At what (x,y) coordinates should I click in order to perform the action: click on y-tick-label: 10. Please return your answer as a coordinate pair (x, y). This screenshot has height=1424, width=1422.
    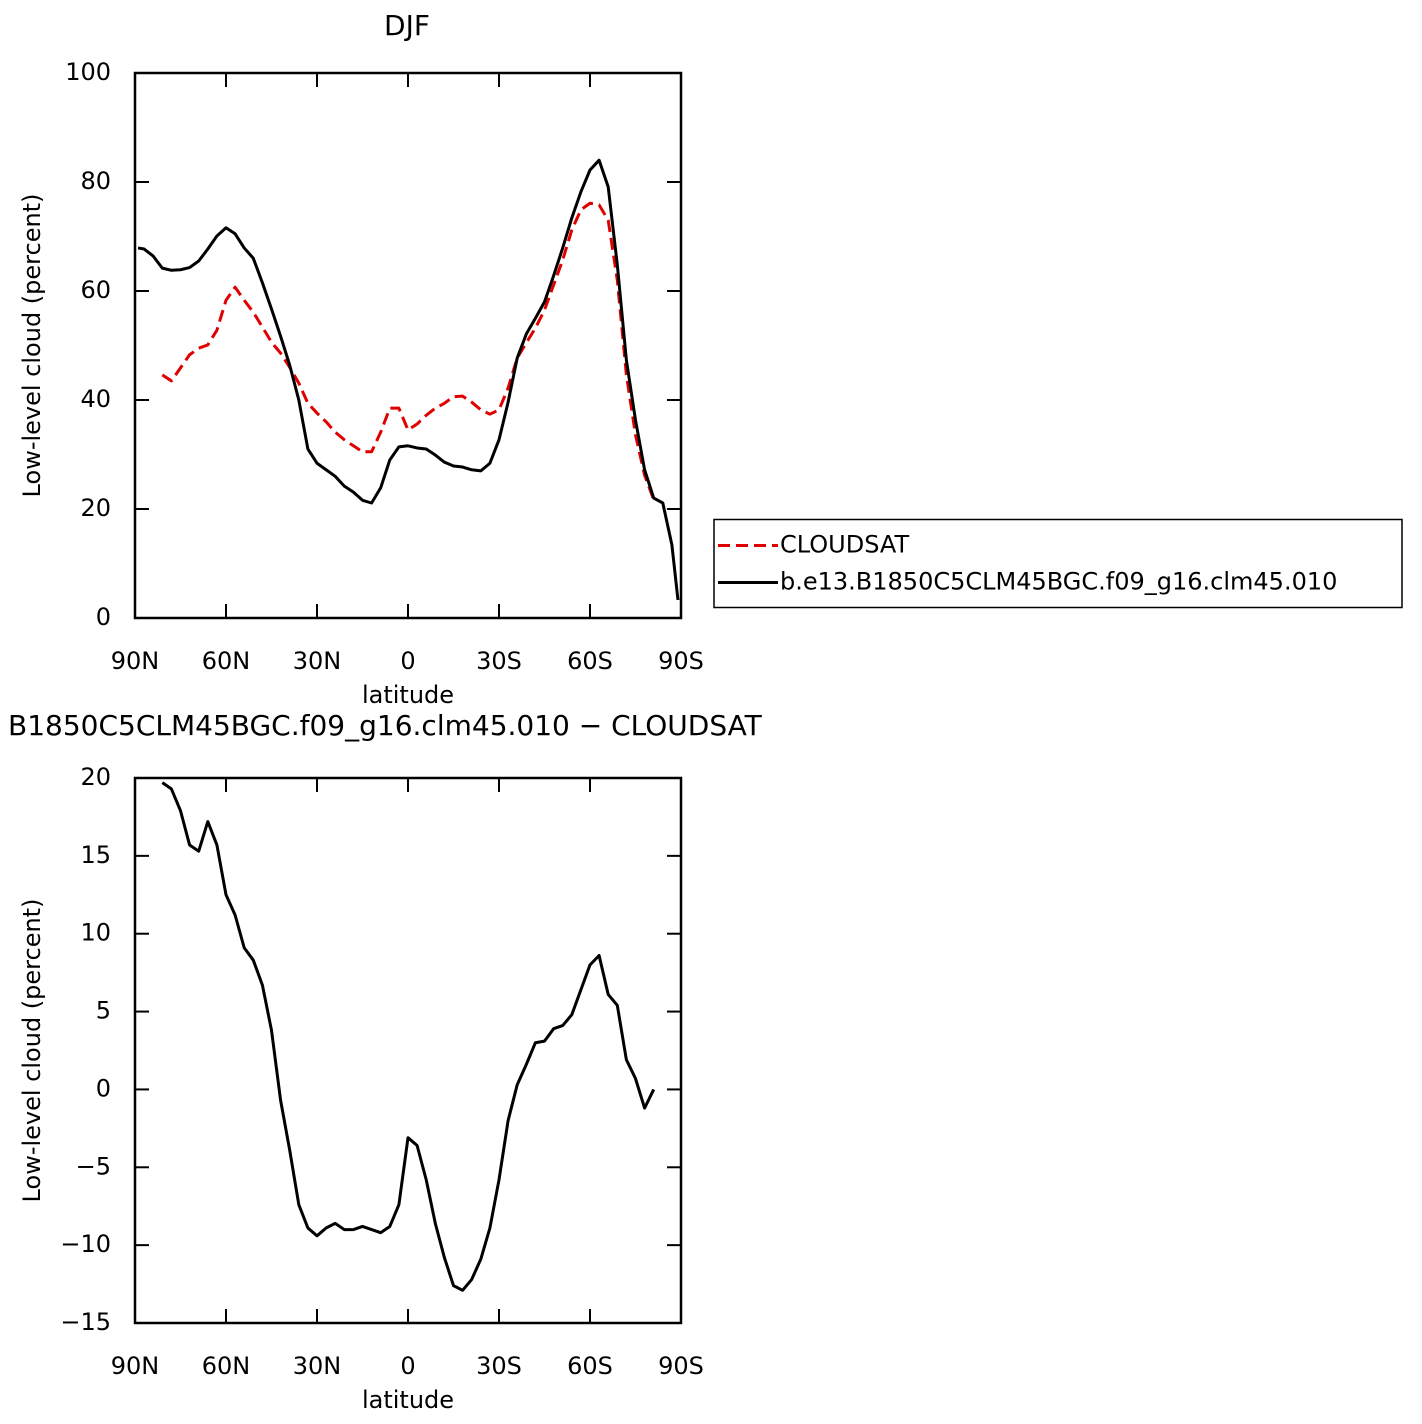
    Looking at the image, I should click on (95, 933).